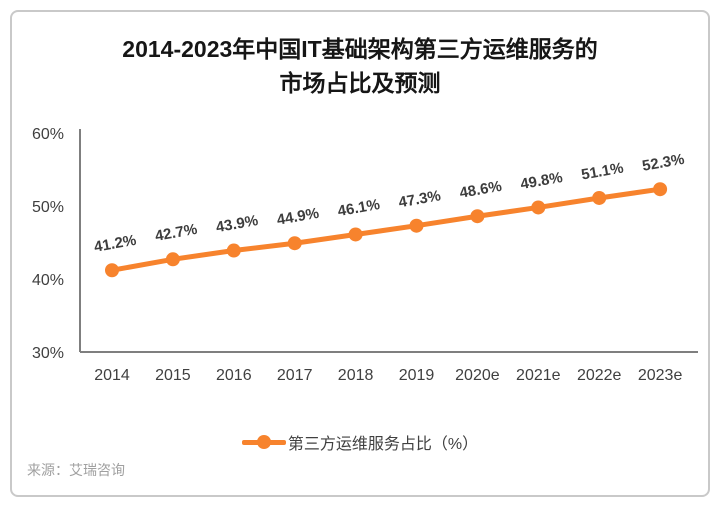  What do you see at coordinates (76, 470) in the screenshot?
I see `source-note: 来源：艾瑞咨询` at bounding box center [76, 470].